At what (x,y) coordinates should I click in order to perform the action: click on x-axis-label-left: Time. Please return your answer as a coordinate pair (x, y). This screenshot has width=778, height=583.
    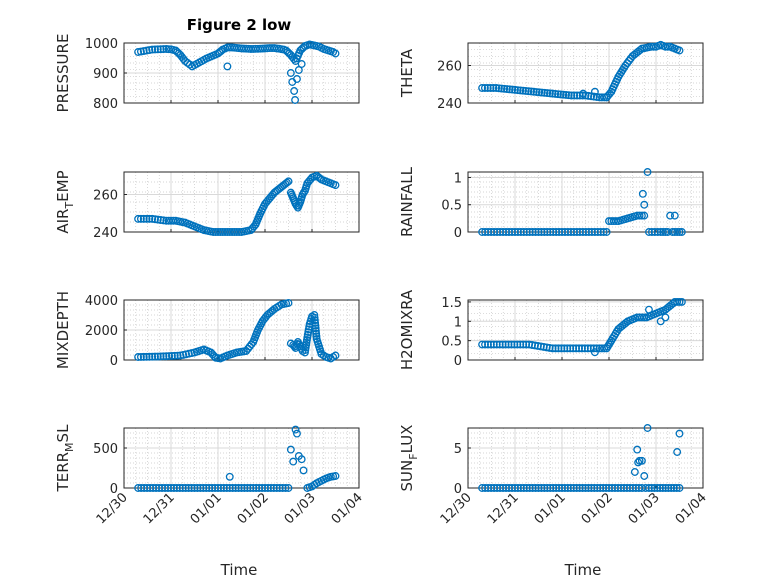
    Looking at the image, I should click on (239, 570).